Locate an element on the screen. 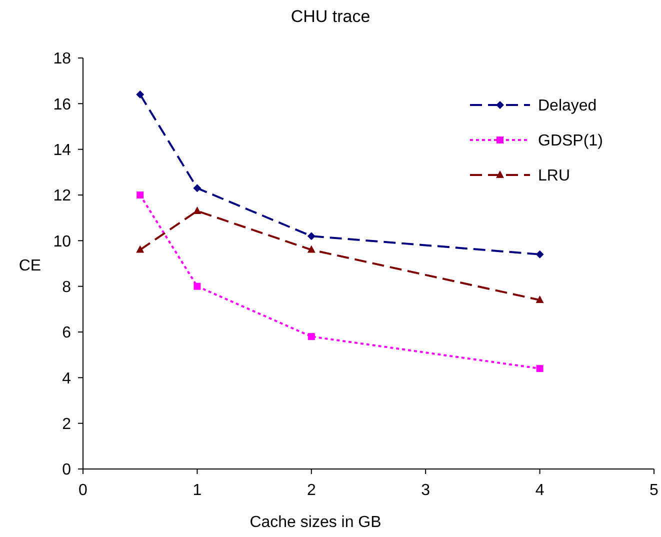 Image resolution: width=661 pixels, height=537 pixels. x-tick-label: 1 is located at coordinates (197, 490).